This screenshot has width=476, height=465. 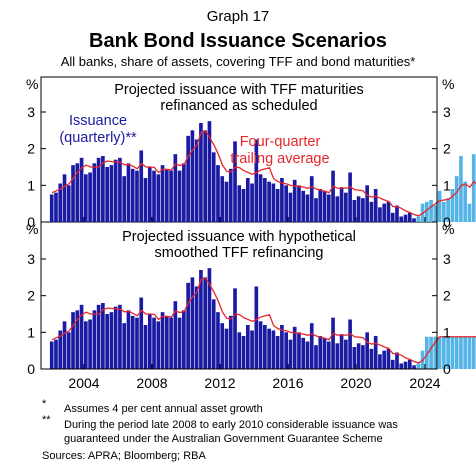 What do you see at coordinates (448, 229) in the screenshot?
I see `panel-2-y-unit-right: %` at bounding box center [448, 229].